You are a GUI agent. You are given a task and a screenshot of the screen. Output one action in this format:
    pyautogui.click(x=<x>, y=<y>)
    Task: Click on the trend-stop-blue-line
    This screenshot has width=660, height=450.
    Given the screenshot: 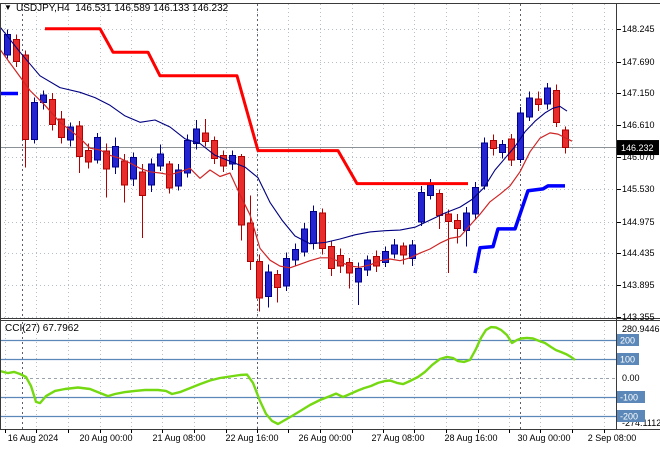 What is the action you would take?
    pyautogui.click(x=519, y=229)
    